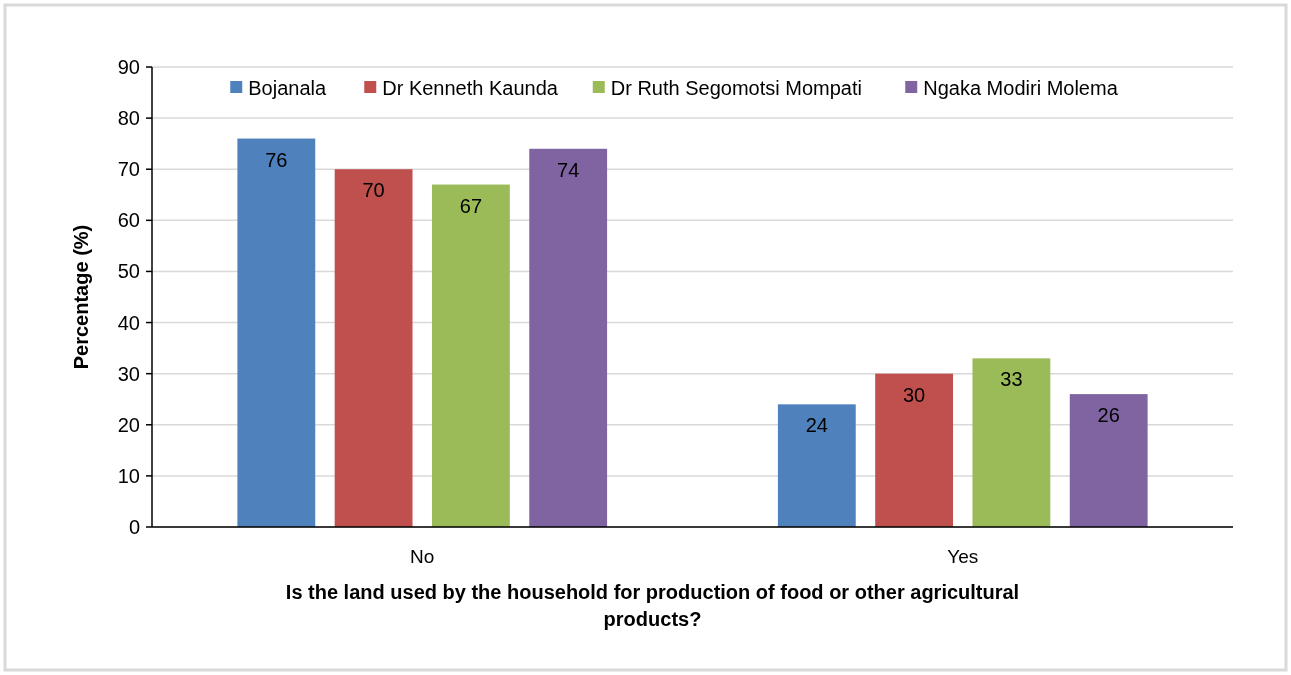 This screenshot has height=675, width=1291. Describe the element at coordinates (128, 475) in the screenshot. I see `y-tick-label: 10` at that location.